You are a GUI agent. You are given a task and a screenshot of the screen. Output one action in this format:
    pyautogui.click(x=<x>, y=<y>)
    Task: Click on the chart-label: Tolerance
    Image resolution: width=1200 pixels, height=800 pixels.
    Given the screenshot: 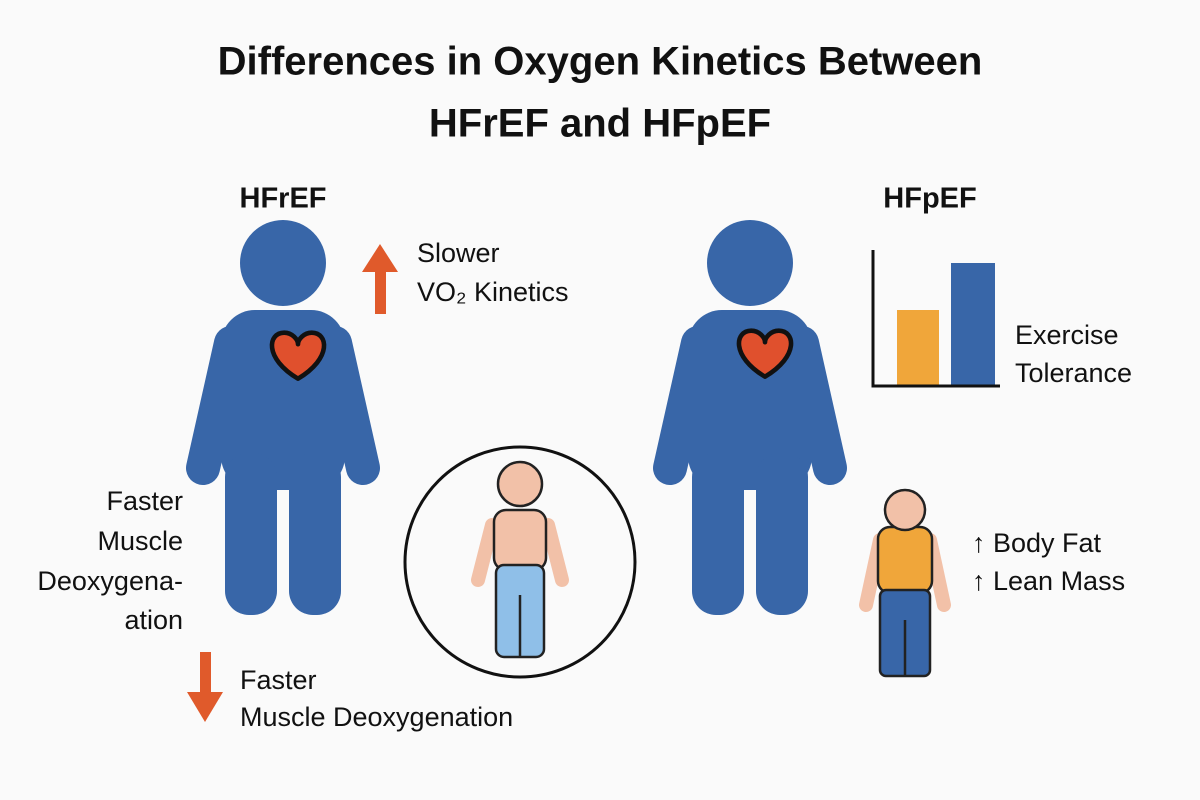 What is the action you would take?
    pyautogui.click(x=1073, y=373)
    